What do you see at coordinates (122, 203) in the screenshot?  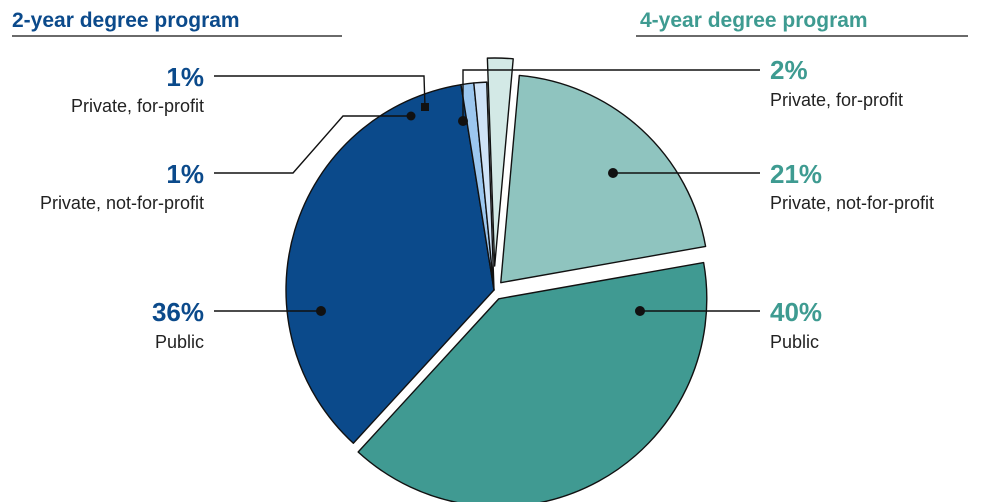 I see `label-cat-2yr-not-for-profit: Private, not-for-profit` at bounding box center [122, 203].